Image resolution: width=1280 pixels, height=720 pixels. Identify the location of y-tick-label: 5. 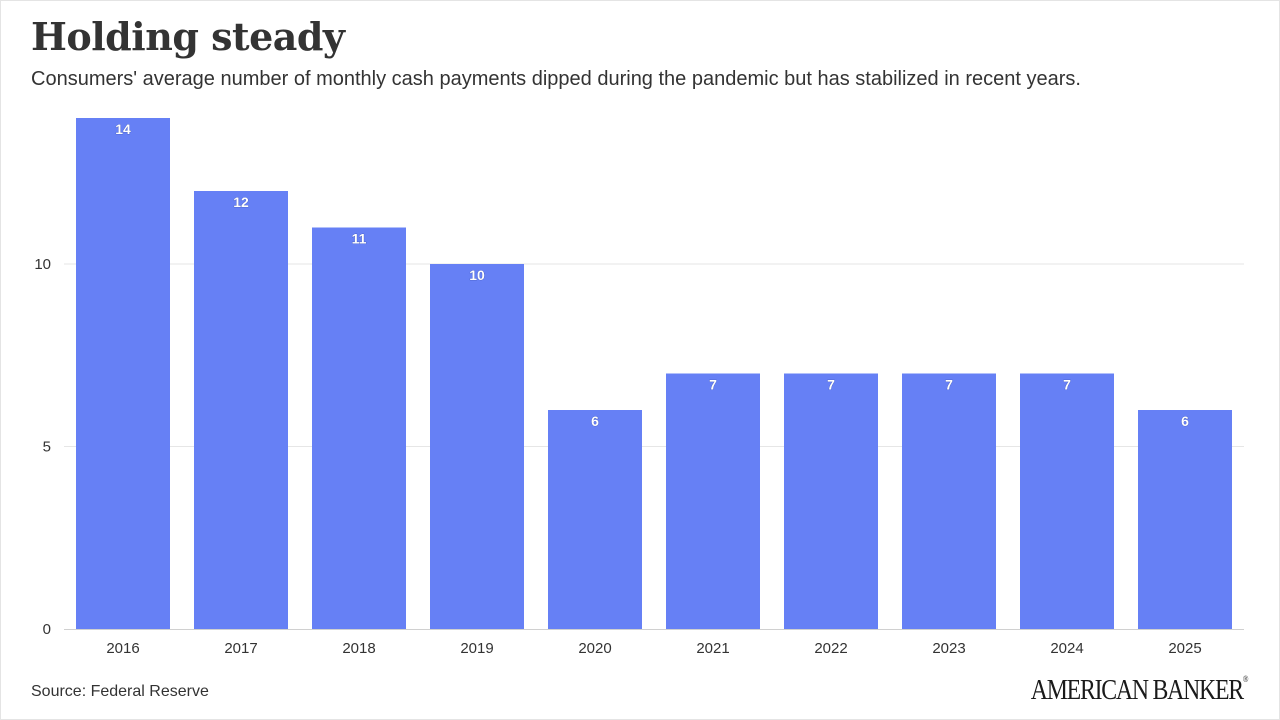
(47, 447).